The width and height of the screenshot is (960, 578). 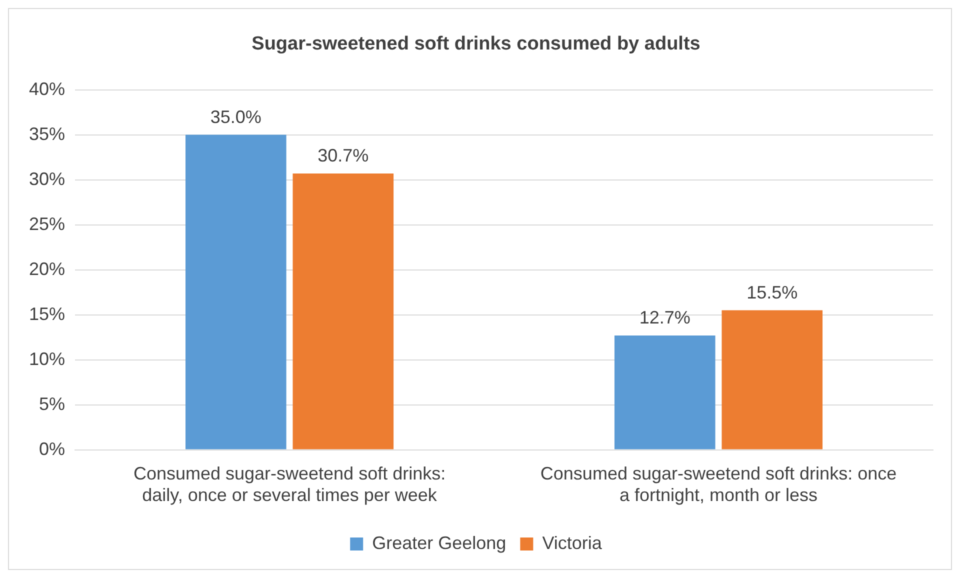 What do you see at coordinates (47, 88) in the screenshot?
I see `y-tick-label: 40%` at bounding box center [47, 88].